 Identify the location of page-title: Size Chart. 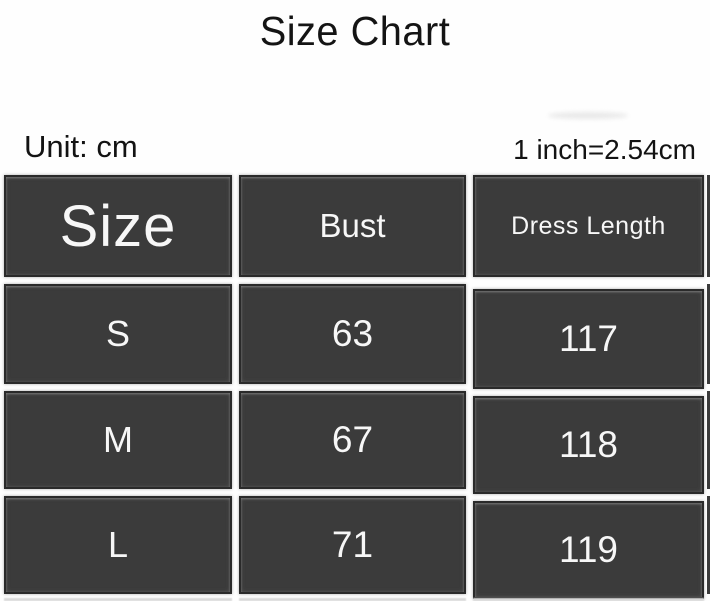
(355, 31).